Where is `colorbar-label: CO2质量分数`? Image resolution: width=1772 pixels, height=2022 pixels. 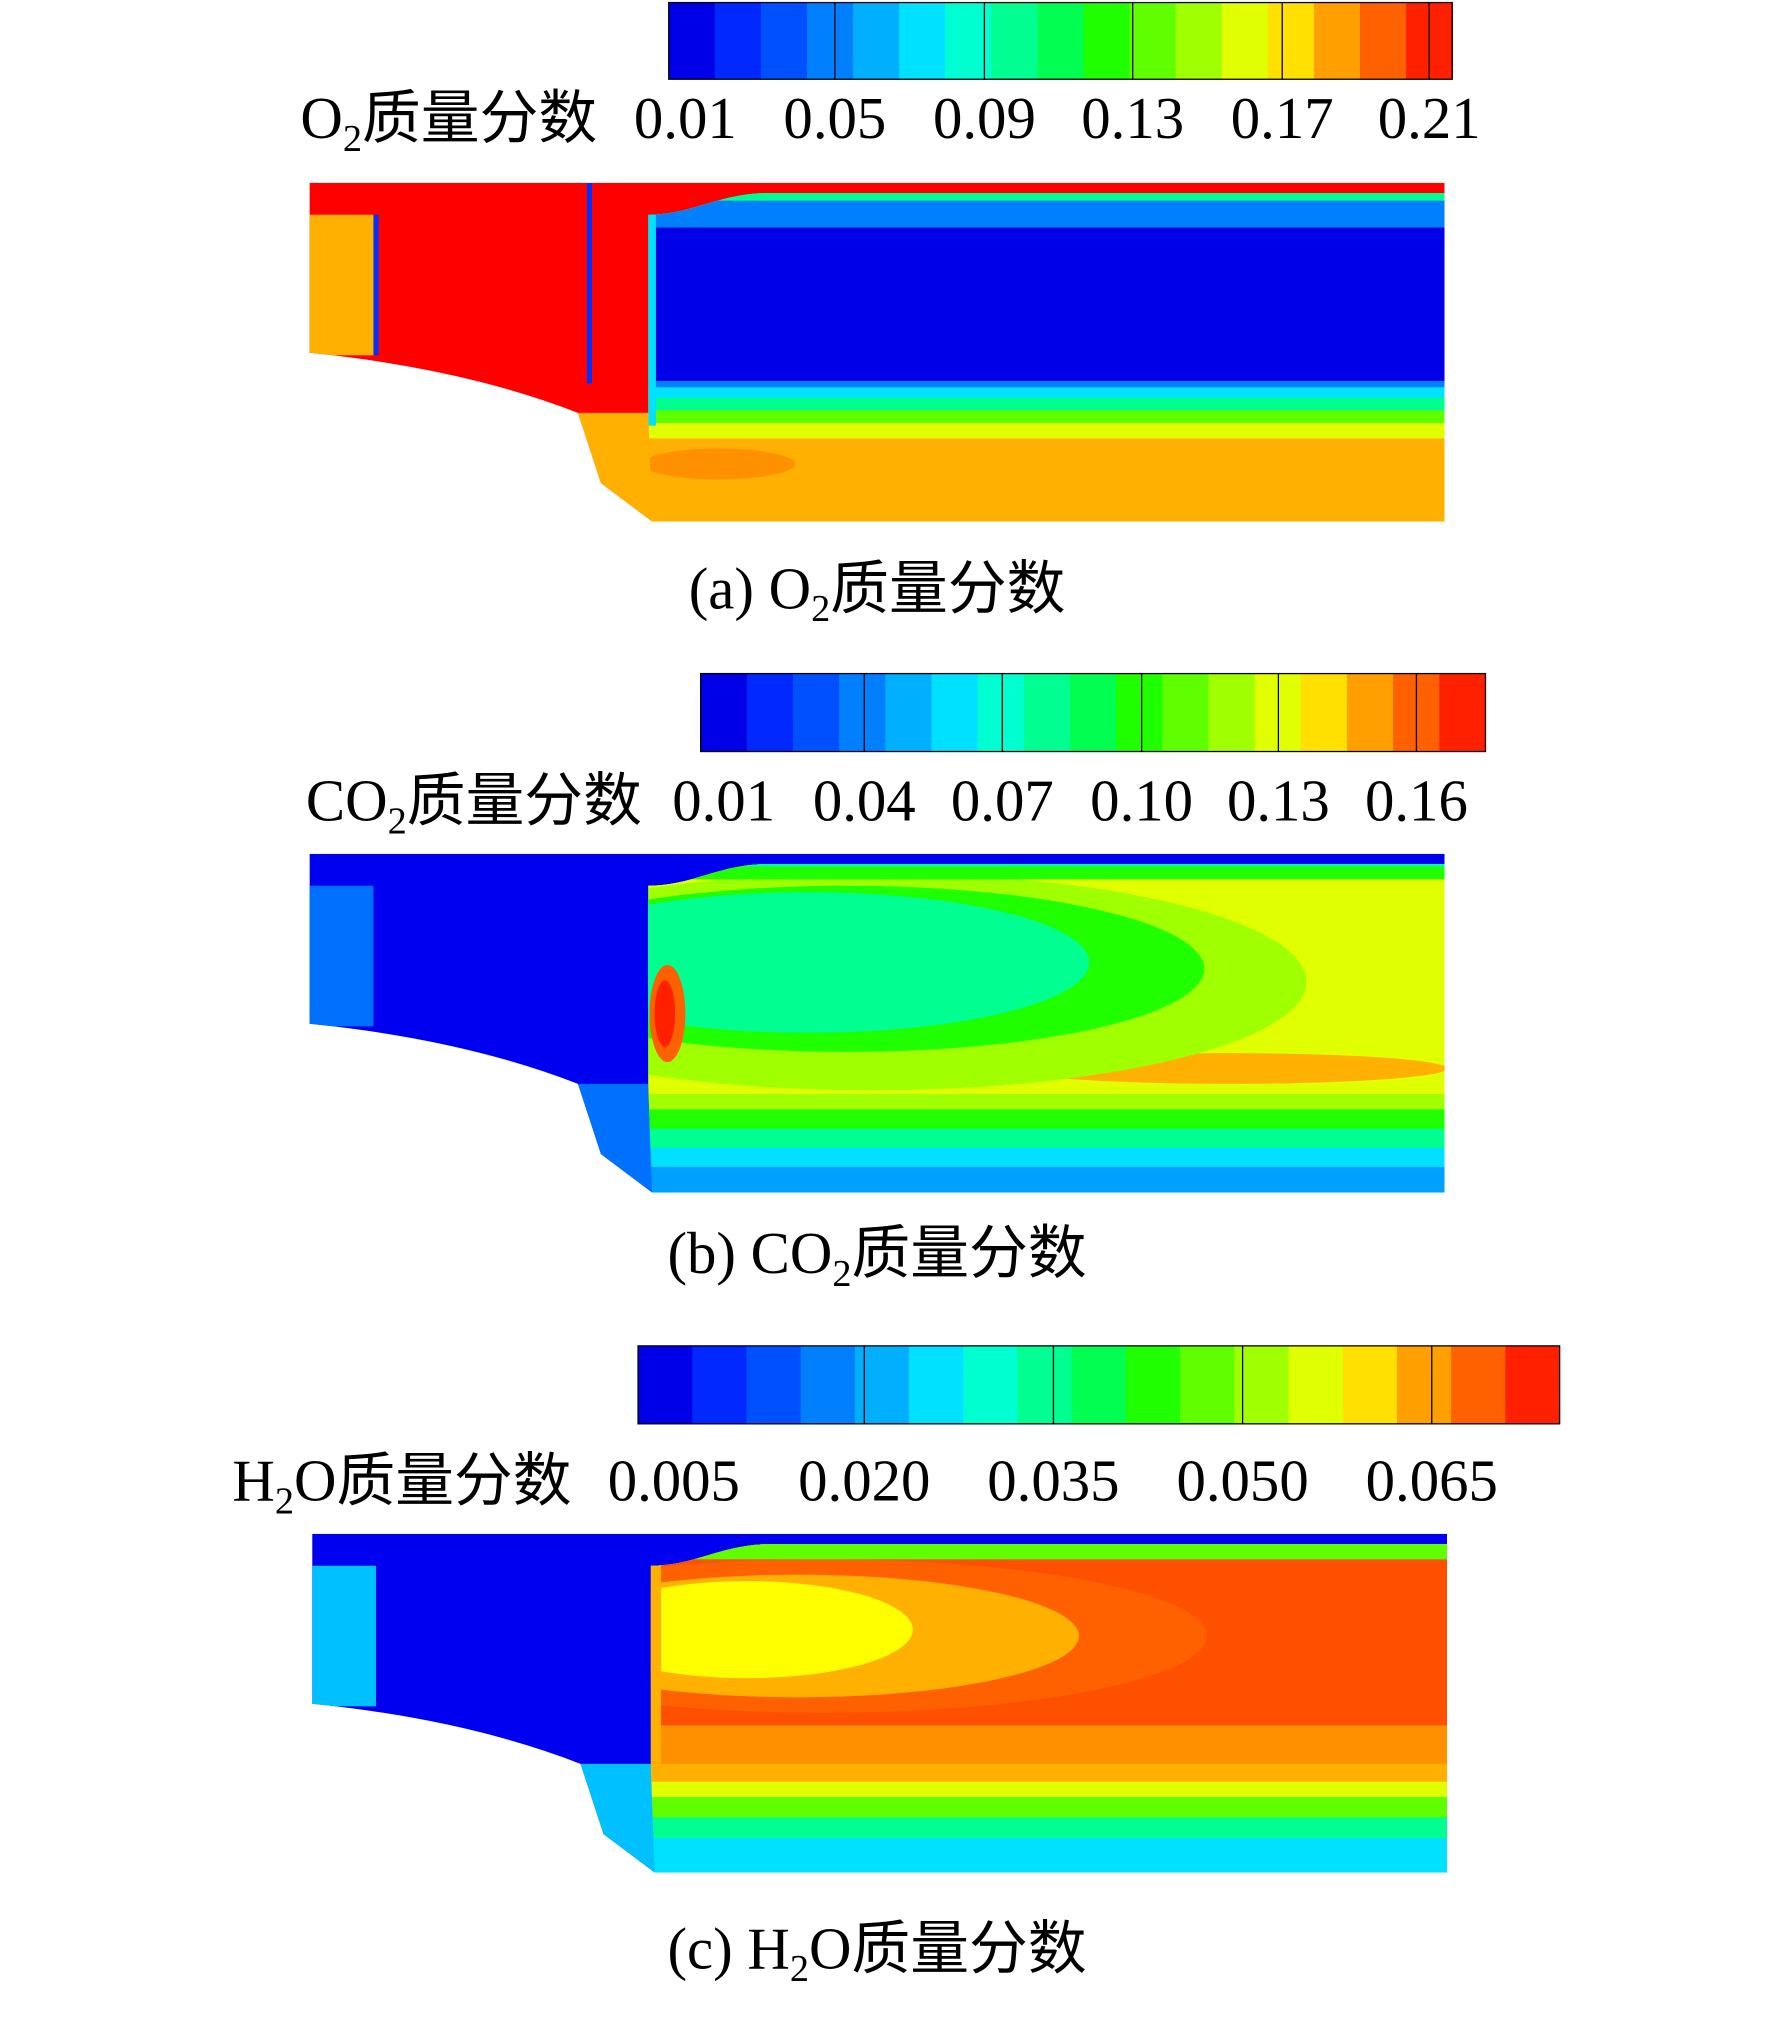
colorbar-label: CO2质量分数 is located at coordinates (474, 806).